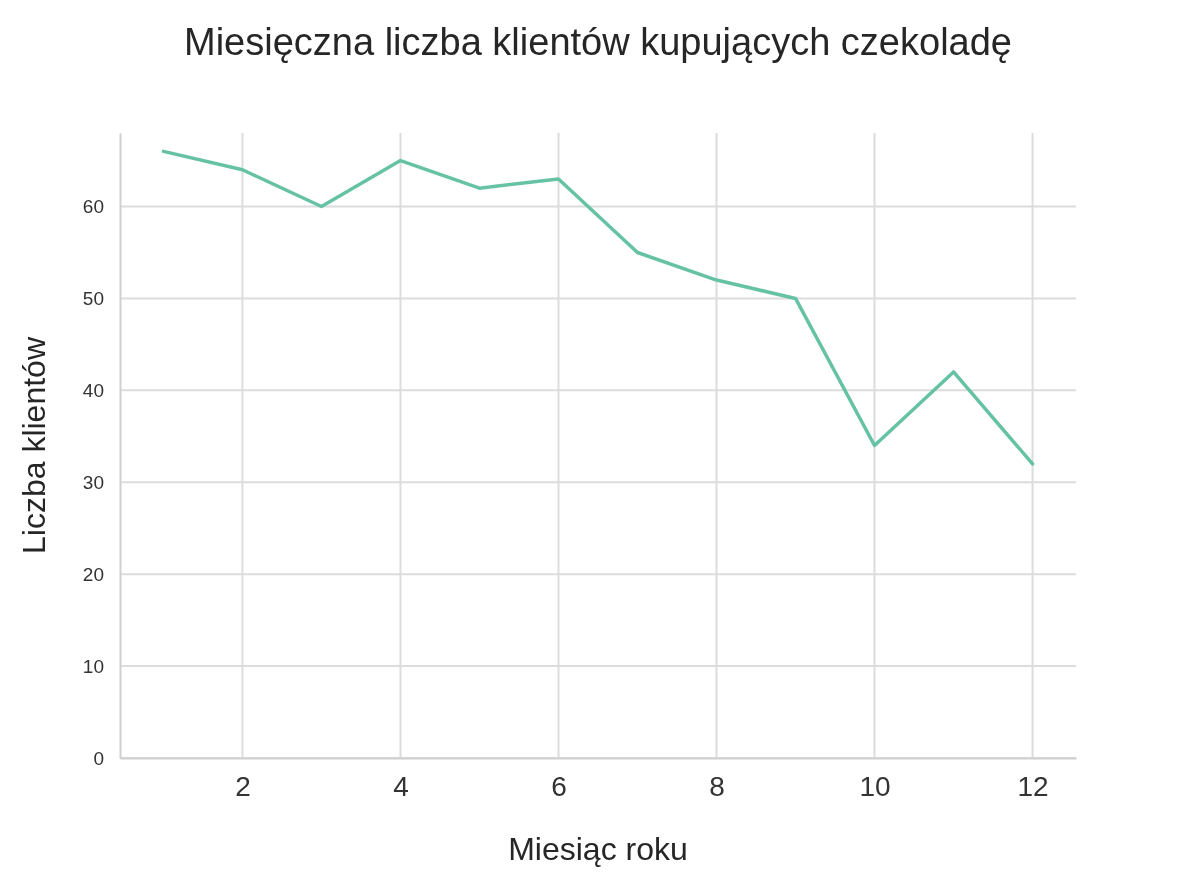  What do you see at coordinates (875, 786) in the screenshot?
I see `x-tick-label: 10` at bounding box center [875, 786].